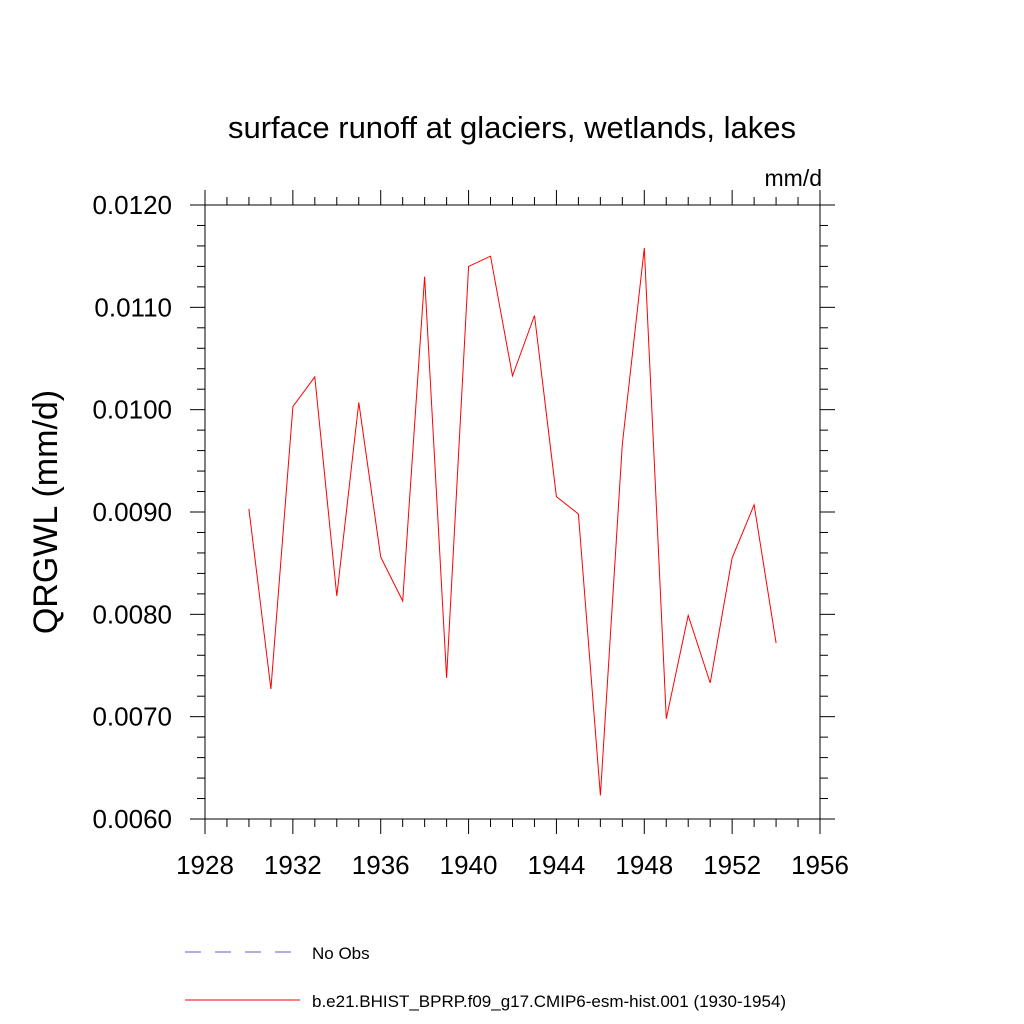 The width and height of the screenshot is (1024, 1024). What do you see at coordinates (469, 865) in the screenshot?
I see `x-tick-label: 1940` at bounding box center [469, 865].